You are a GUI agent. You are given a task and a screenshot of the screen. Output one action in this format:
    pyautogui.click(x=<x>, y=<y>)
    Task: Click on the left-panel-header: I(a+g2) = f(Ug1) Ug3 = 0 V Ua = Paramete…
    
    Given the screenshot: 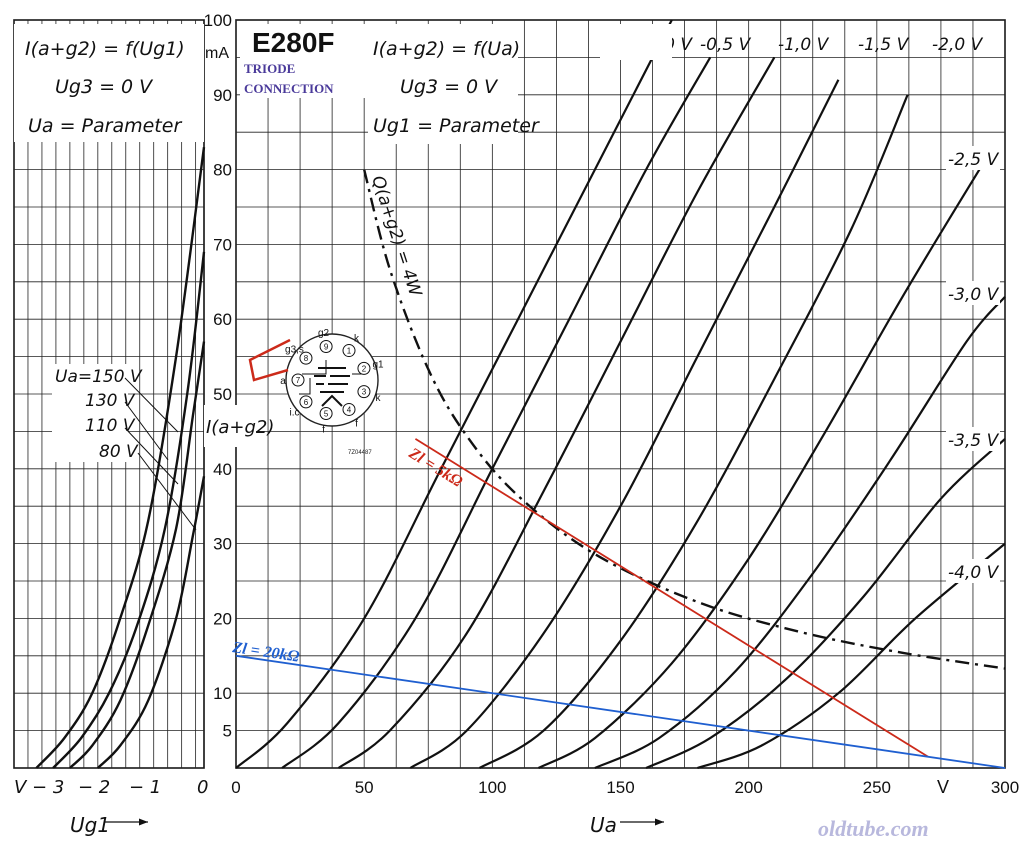 What is the action you would take?
    pyautogui.click(x=109, y=83)
    